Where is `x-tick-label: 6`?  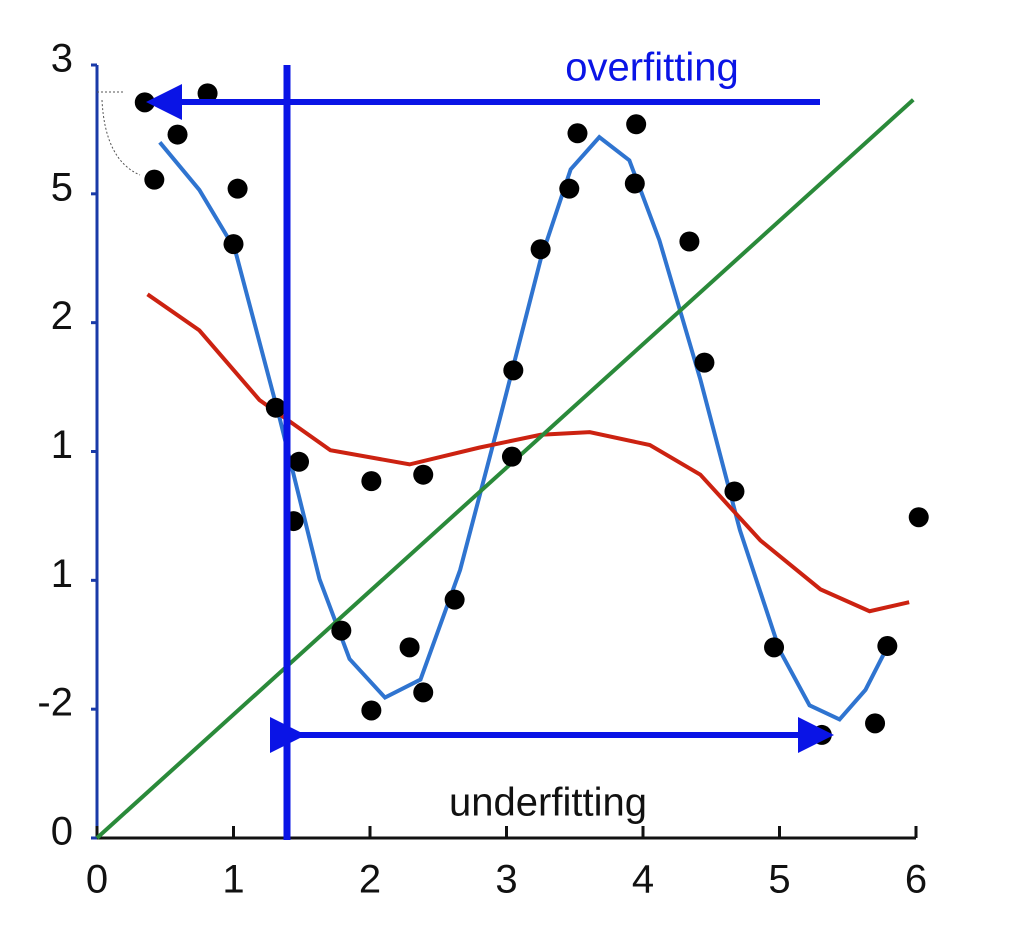
x-tick-label: 6 is located at coordinates (916, 880).